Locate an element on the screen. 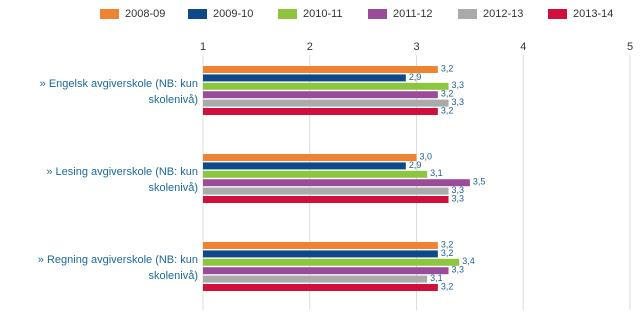 This screenshot has height=317, width=642. x-tick-label: 3 is located at coordinates (416, 47).